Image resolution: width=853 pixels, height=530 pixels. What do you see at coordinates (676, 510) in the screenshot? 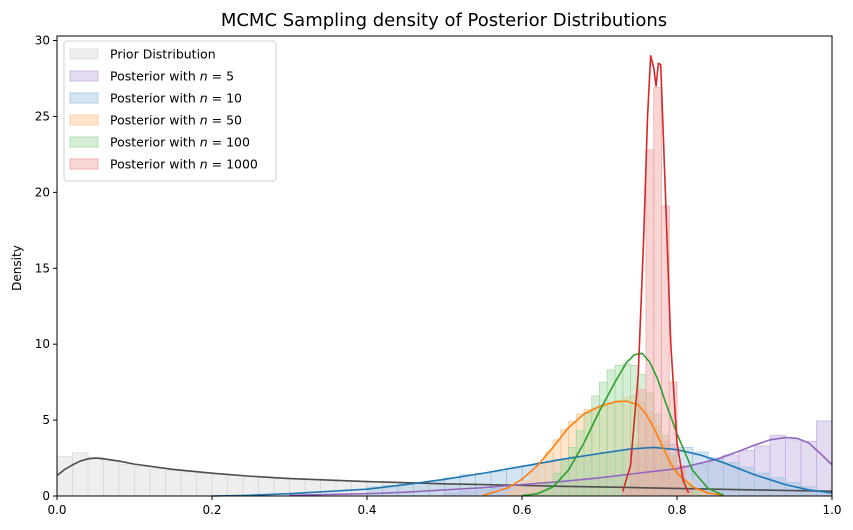
I see `x-tick-label: 0.8` at bounding box center [676, 510].